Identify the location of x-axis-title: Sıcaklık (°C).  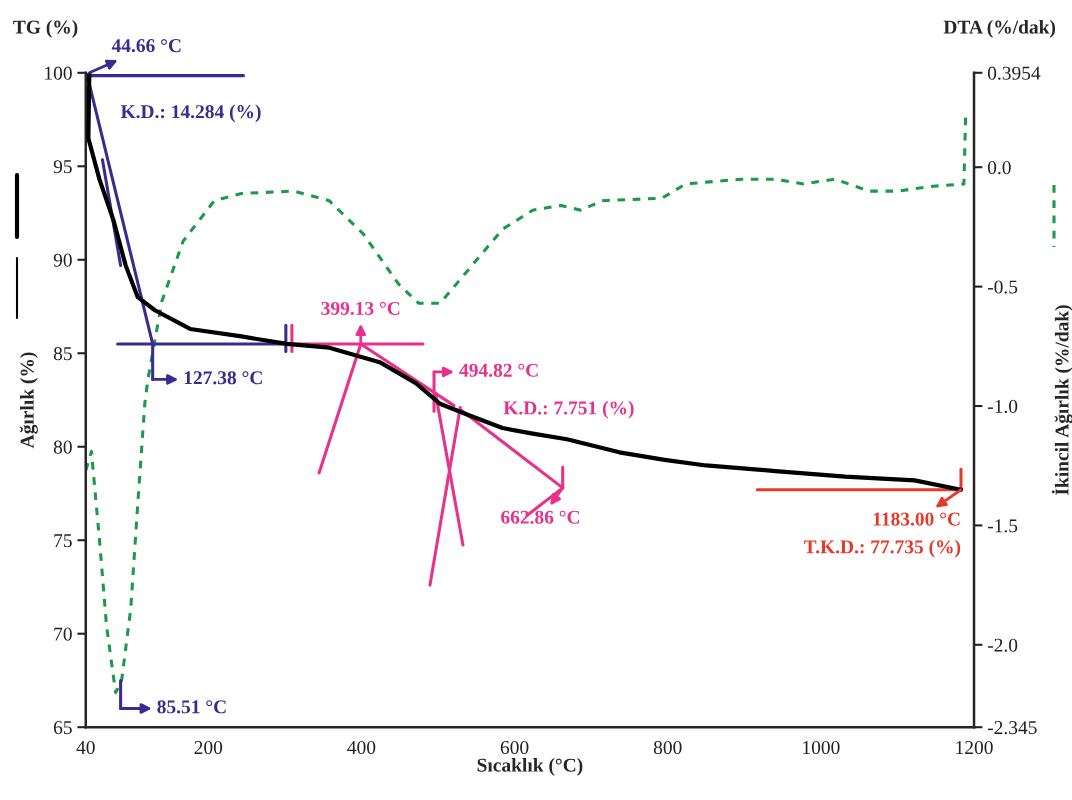
(530, 767).